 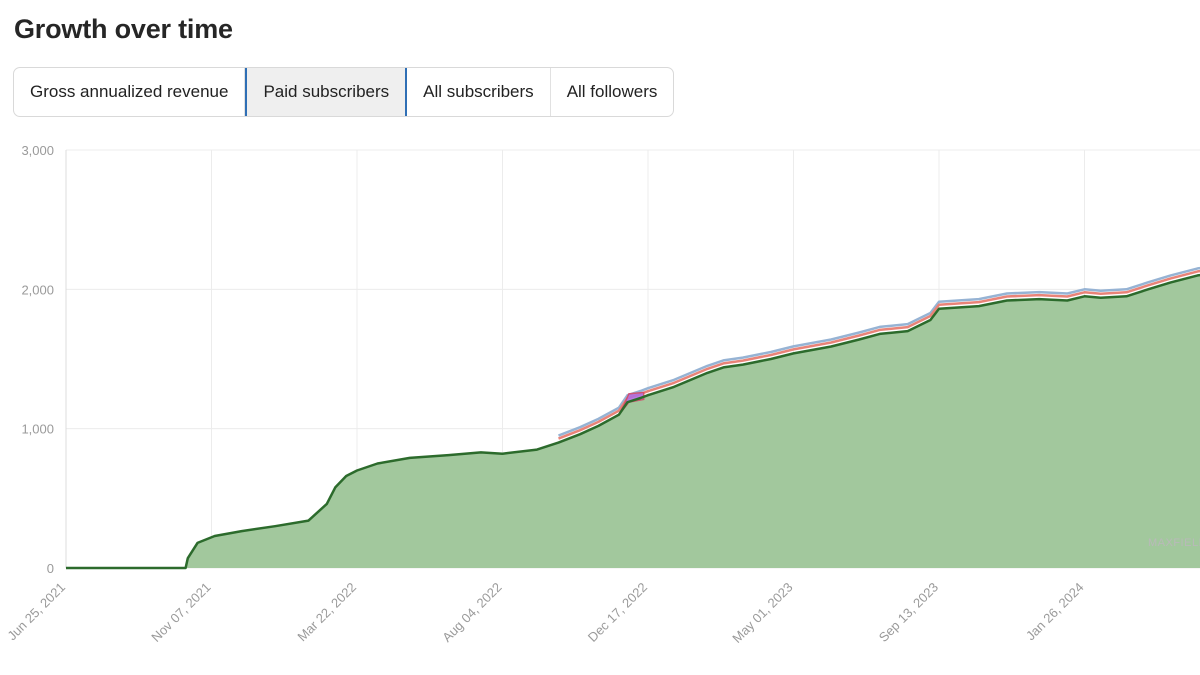 What do you see at coordinates (50, 568) in the screenshot?
I see `y-tick-label: 0` at bounding box center [50, 568].